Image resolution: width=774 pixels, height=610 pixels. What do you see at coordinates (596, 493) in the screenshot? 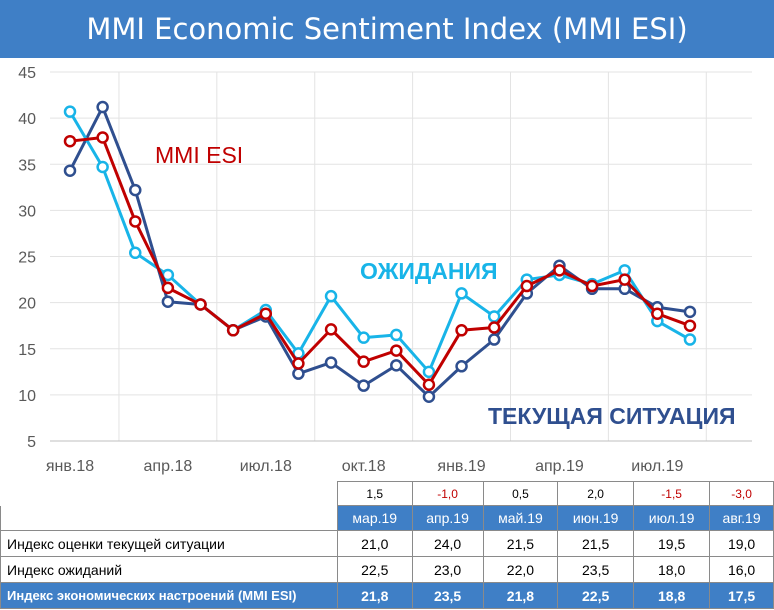
I see `change-cell: 2,0` at bounding box center [596, 493].